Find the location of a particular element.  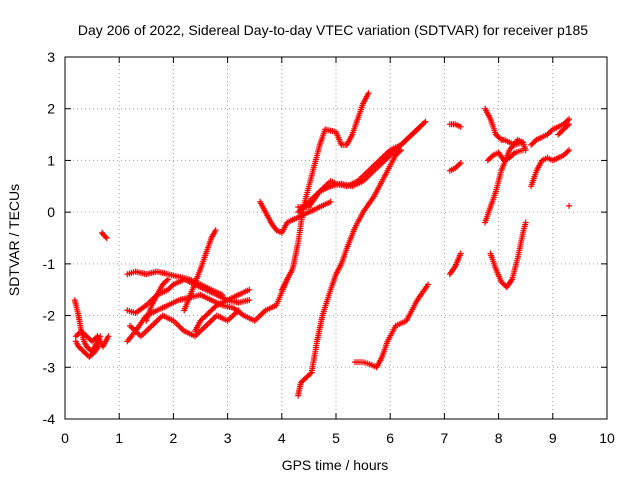

x-tick-label: 4 is located at coordinates (282, 438).